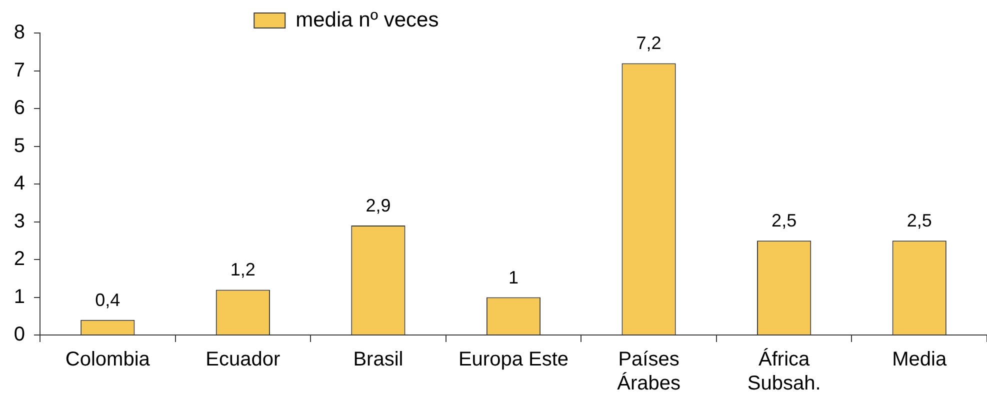  What do you see at coordinates (19, 70) in the screenshot?
I see `y-tick-label: 7` at bounding box center [19, 70].